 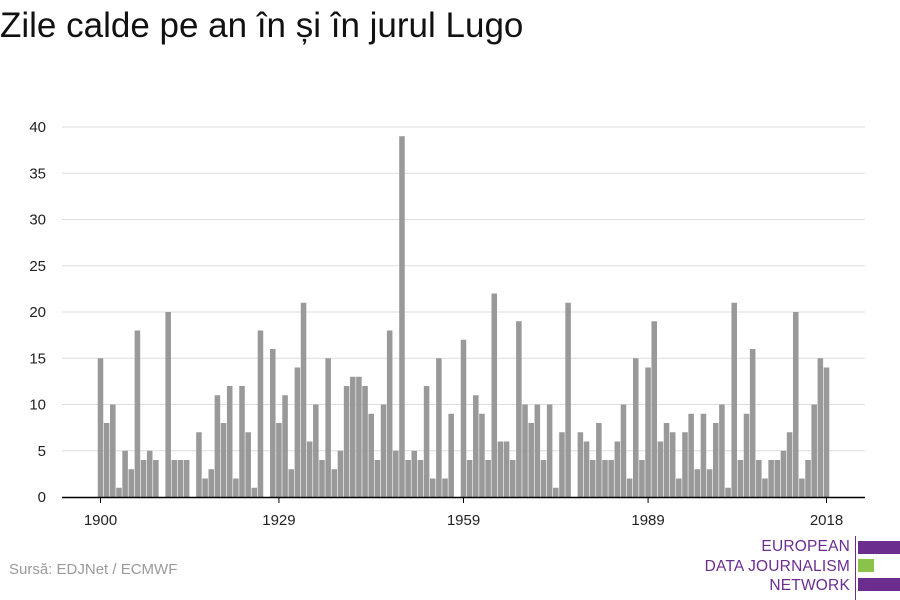 I want to click on bar-1936, so click(x=322, y=478).